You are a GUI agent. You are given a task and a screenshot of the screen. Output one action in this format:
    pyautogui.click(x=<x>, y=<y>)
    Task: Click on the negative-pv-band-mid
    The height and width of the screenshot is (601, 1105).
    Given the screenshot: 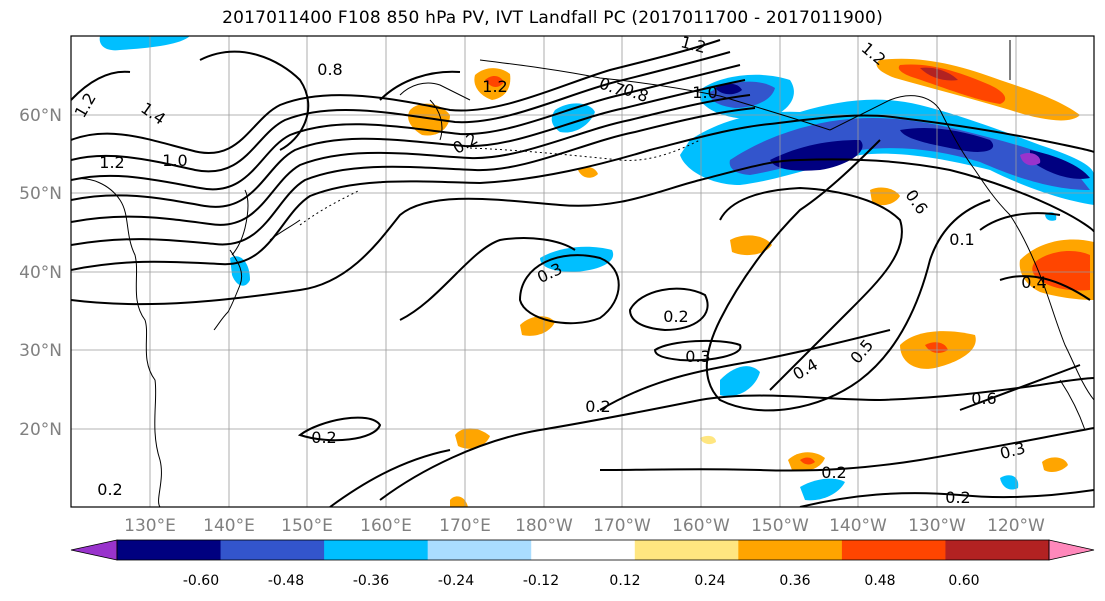 What is the action you would take?
    pyautogui.click(x=909, y=154)
    